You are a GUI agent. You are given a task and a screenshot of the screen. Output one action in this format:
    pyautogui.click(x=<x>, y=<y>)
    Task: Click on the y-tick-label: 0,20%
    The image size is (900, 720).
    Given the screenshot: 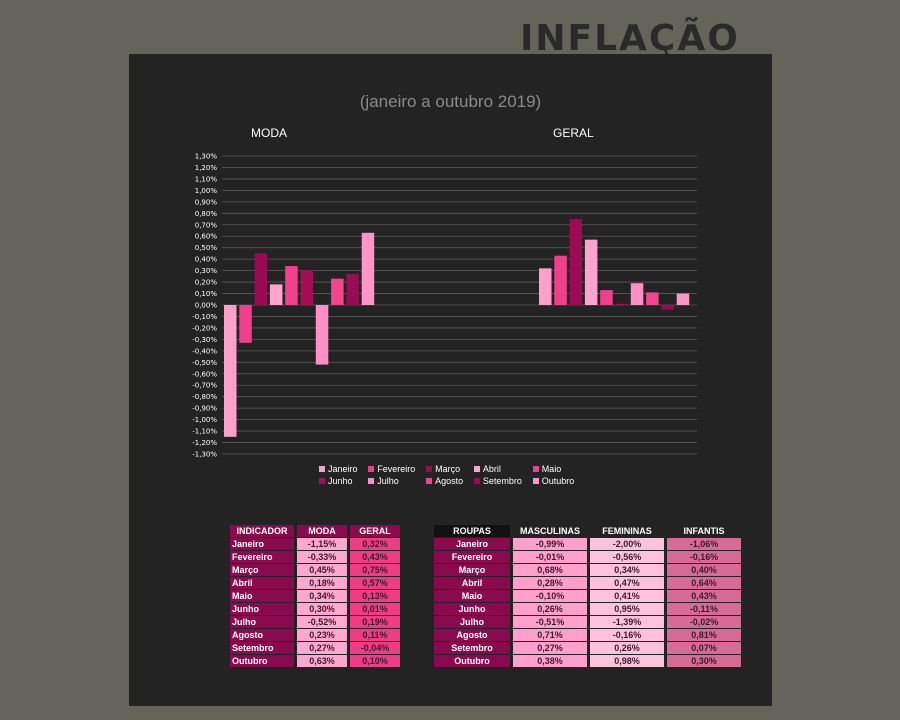 What is the action you would take?
    pyautogui.click(x=206, y=283)
    